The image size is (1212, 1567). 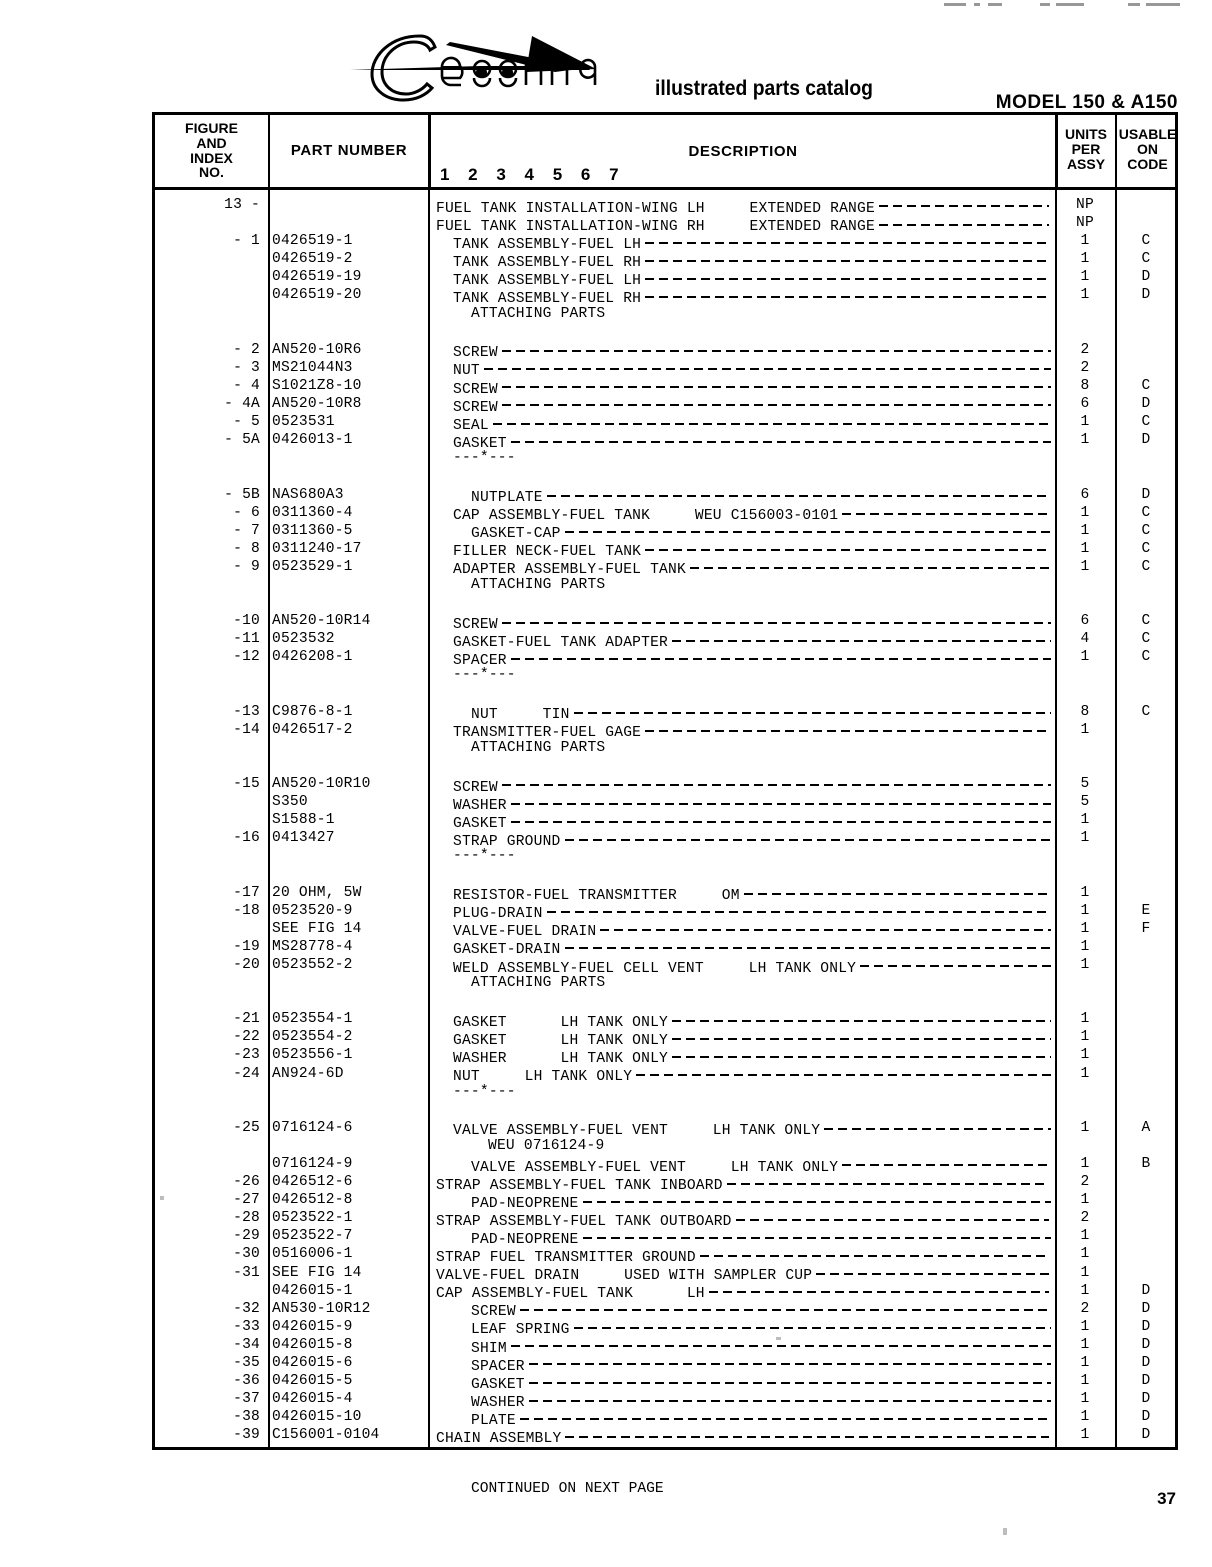 I want to click on col-units-line-2: ASSY, so click(x=1086, y=163).